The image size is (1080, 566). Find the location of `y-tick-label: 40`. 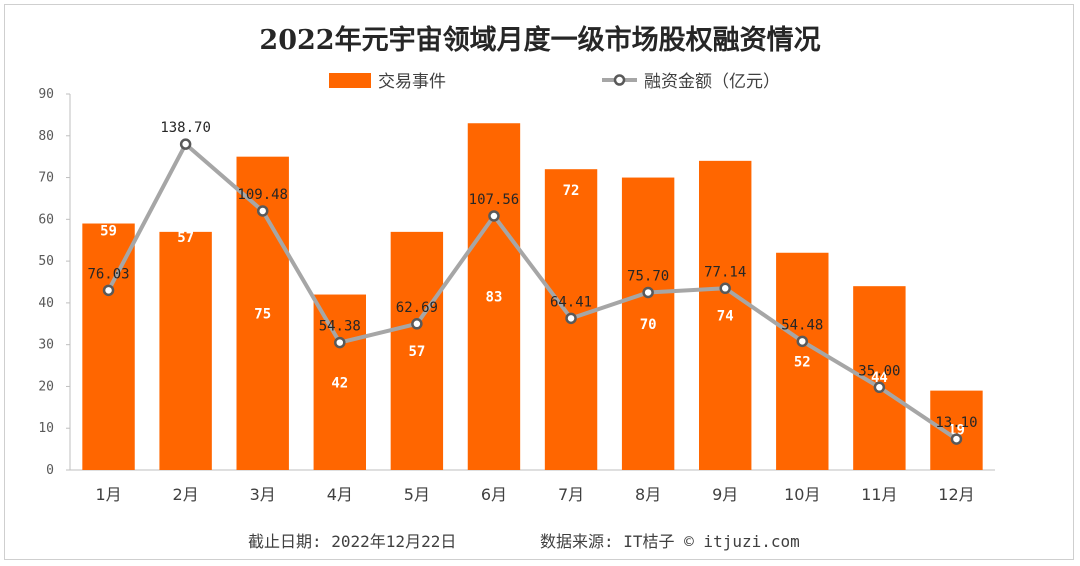

y-tick-label: 40 is located at coordinates (46, 303).